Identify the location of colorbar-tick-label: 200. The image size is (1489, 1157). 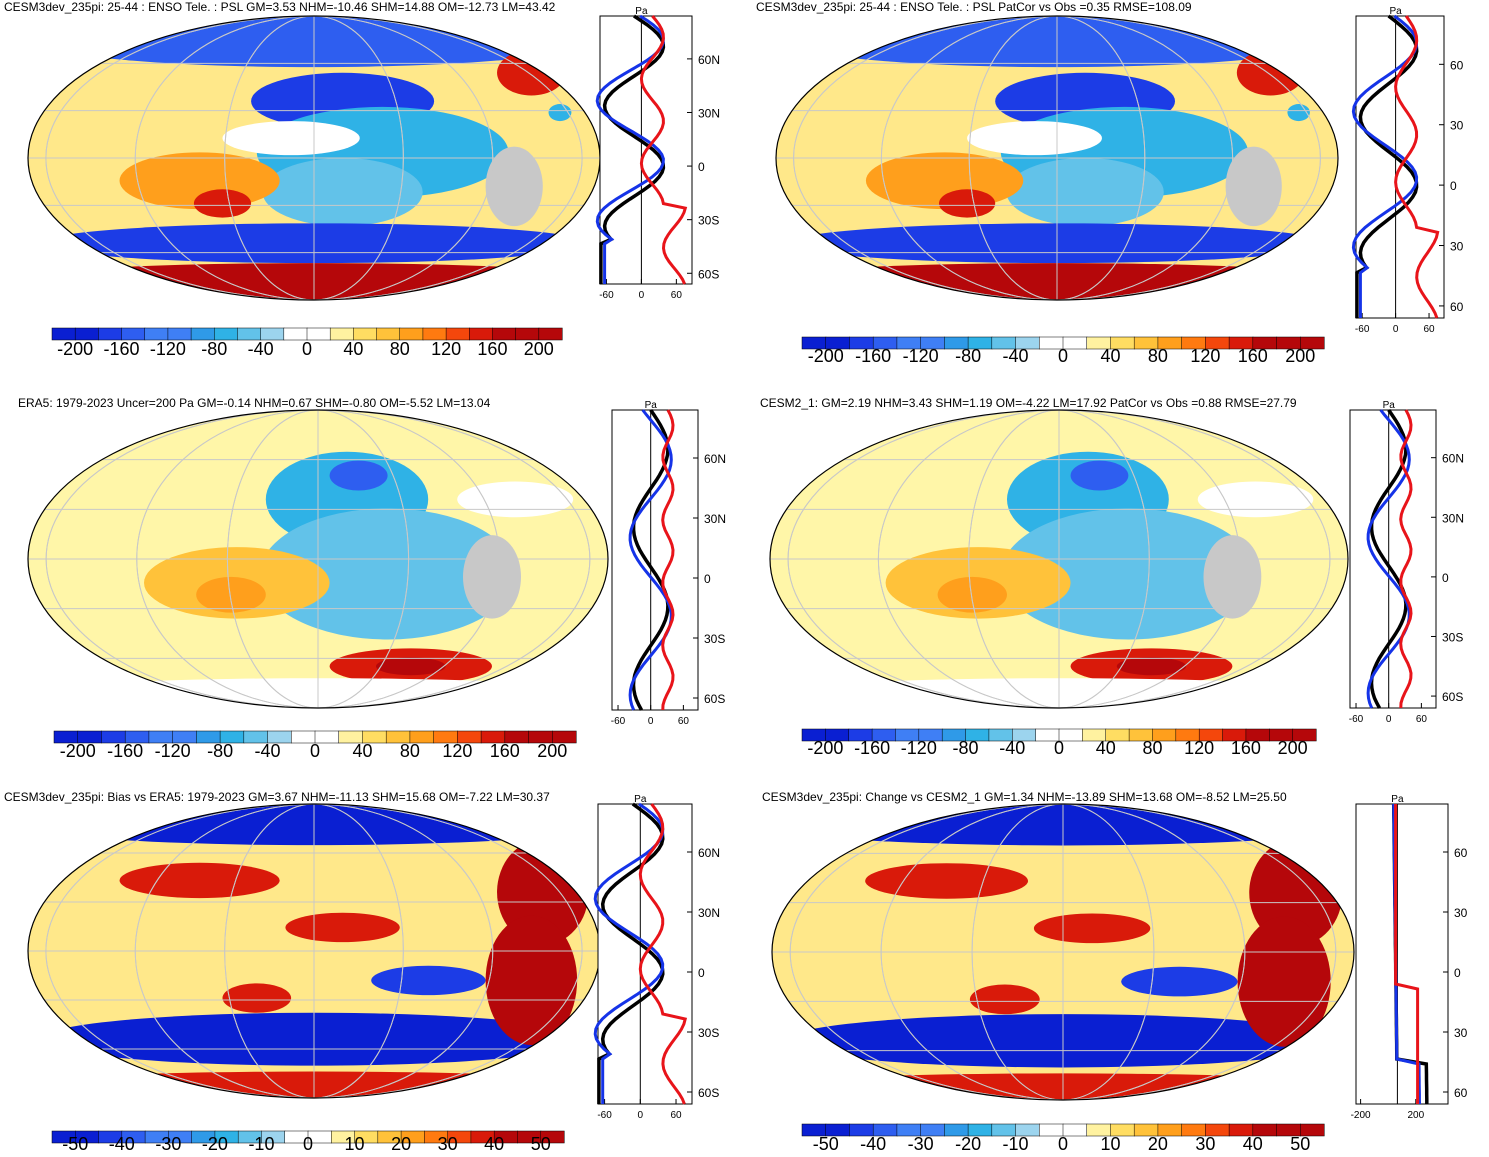
(1300, 356).